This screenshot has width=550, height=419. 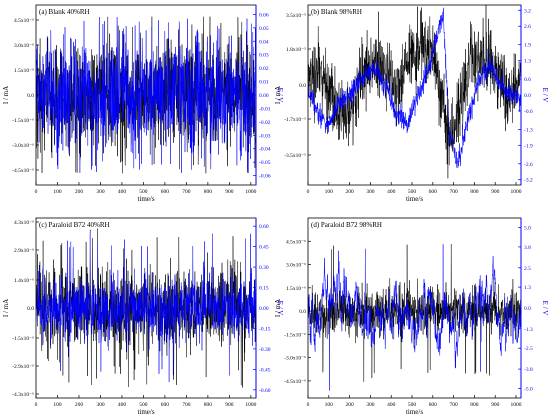 What do you see at coordinates (545, 308) in the screenshot?
I see `y-right-axis-label-d: E / V` at bounding box center [545, 308].